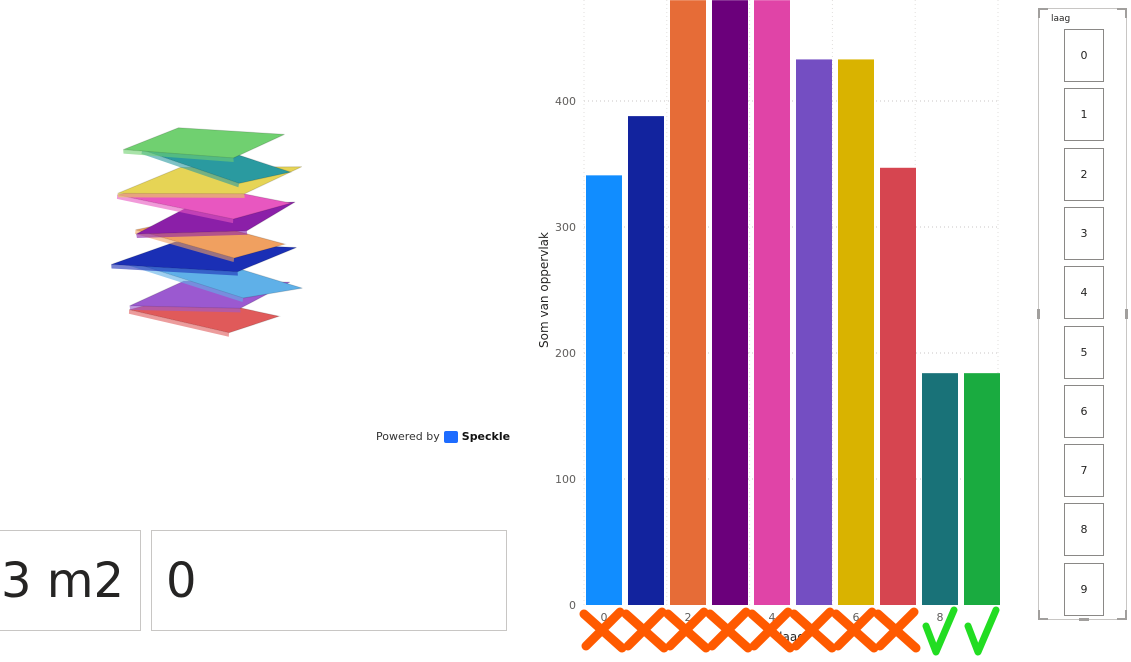 This screenshot has width=1131, height=662. I want to click on x-tick-label: 2, so click(688, 617).